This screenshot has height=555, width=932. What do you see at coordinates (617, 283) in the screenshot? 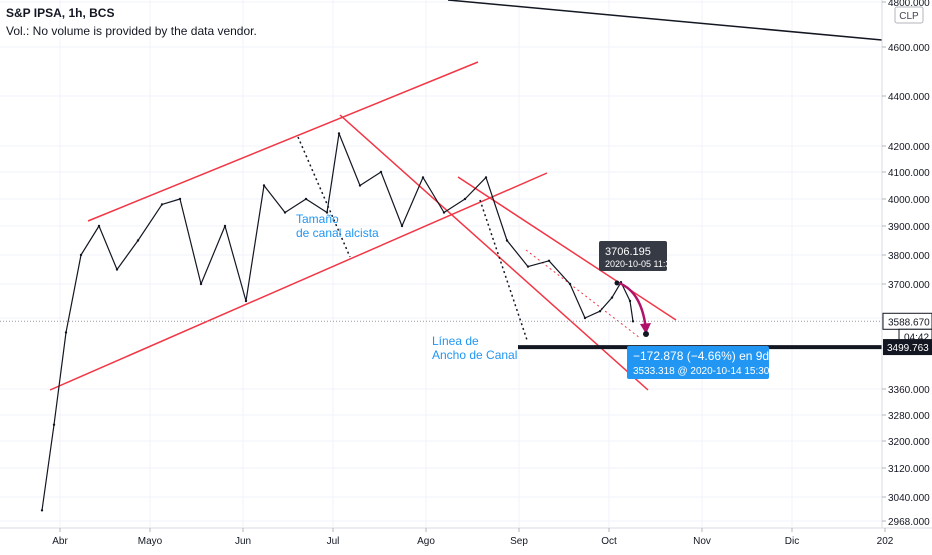
I see `high-marker` at bounding box center [617, 283].